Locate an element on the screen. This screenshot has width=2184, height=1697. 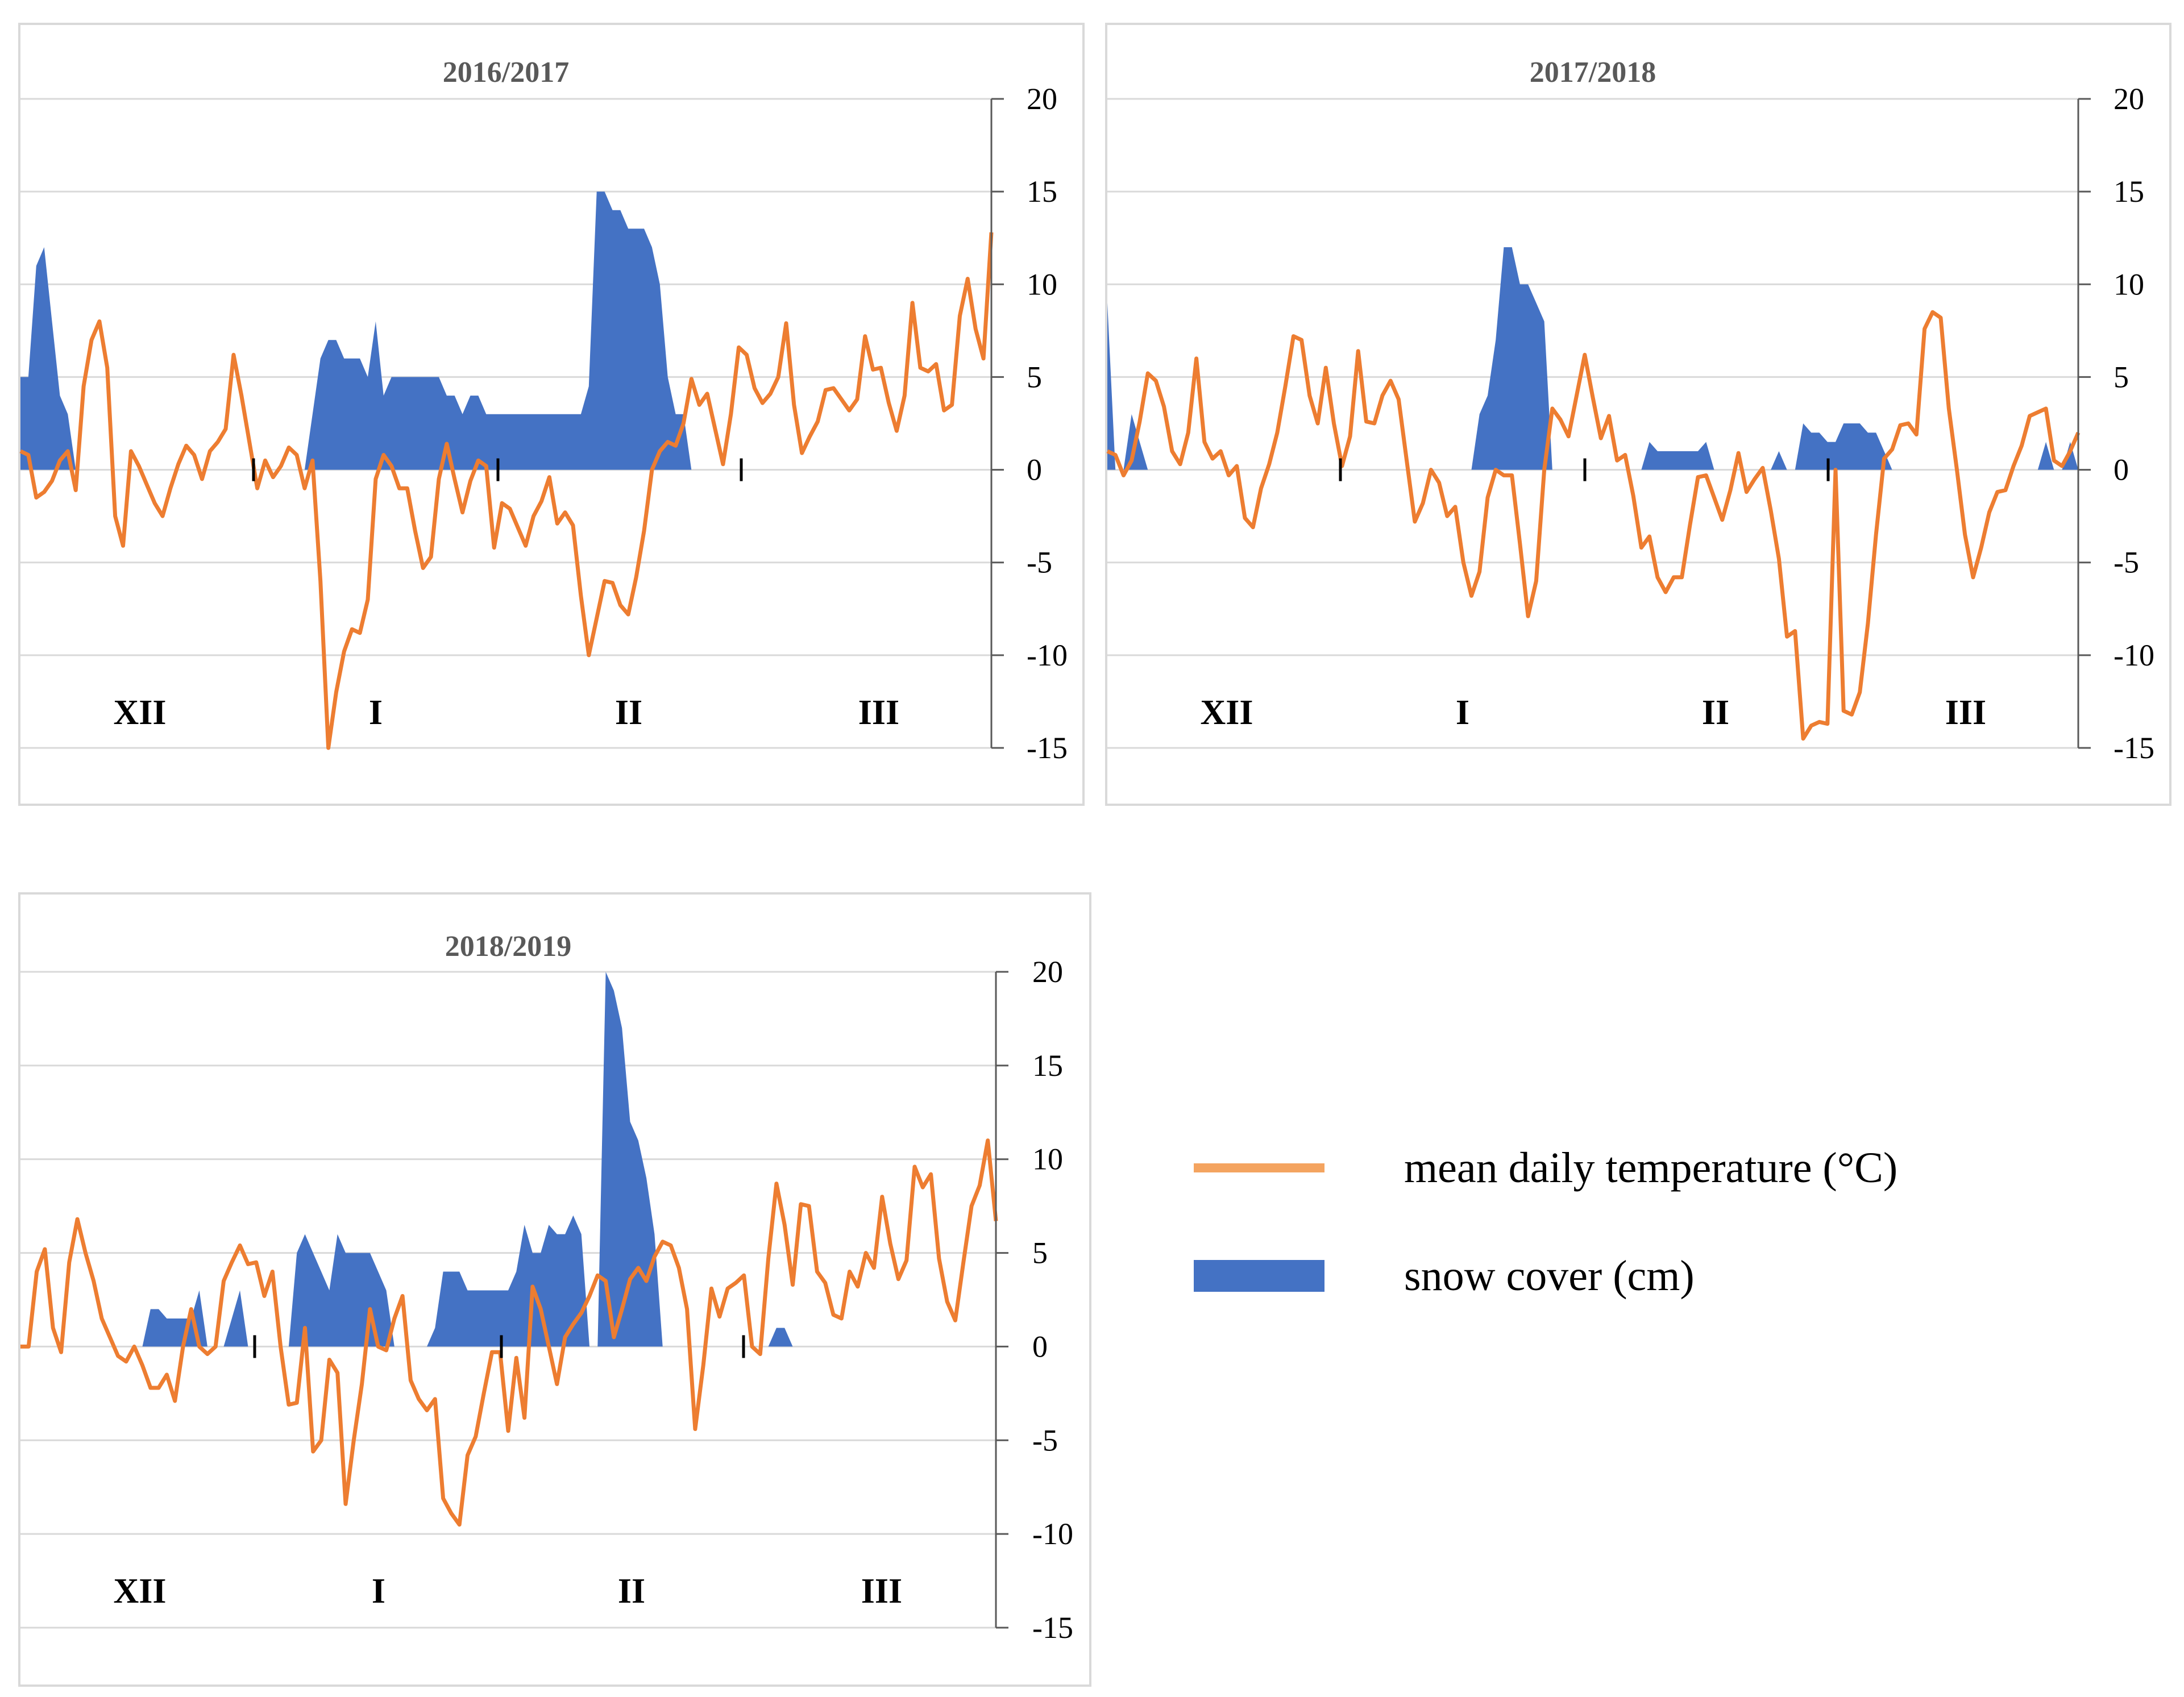
legend-item-temperature: mean daily temperature (°C) is located at coordinates (1546, 1167).